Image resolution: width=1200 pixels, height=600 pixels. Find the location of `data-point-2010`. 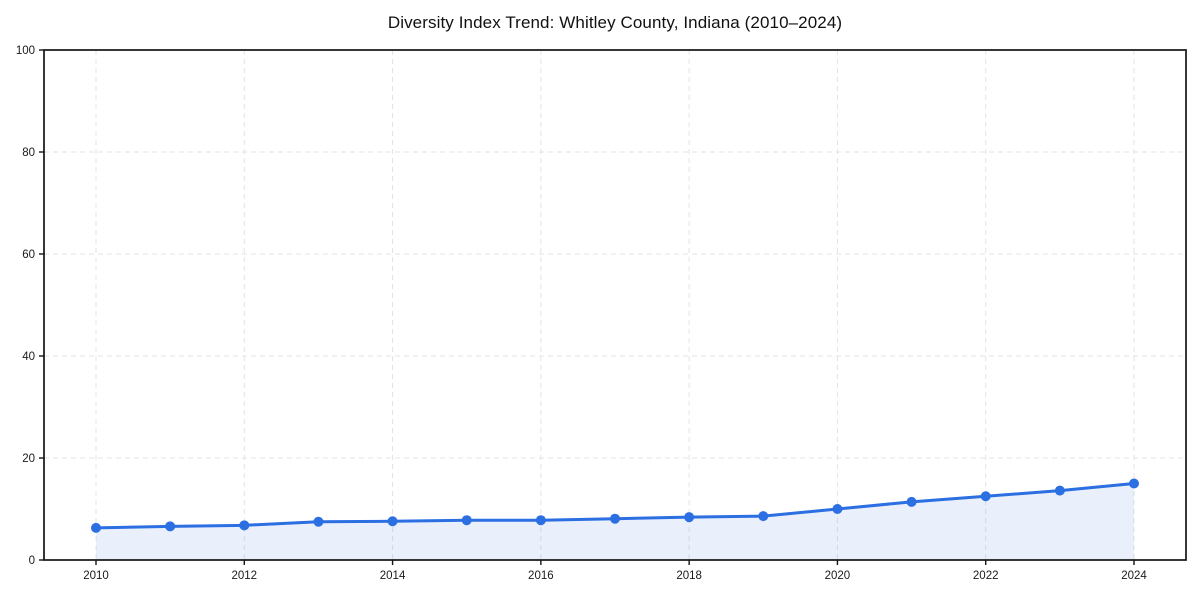

data-point-2010 is located at coordinates (96, 527).